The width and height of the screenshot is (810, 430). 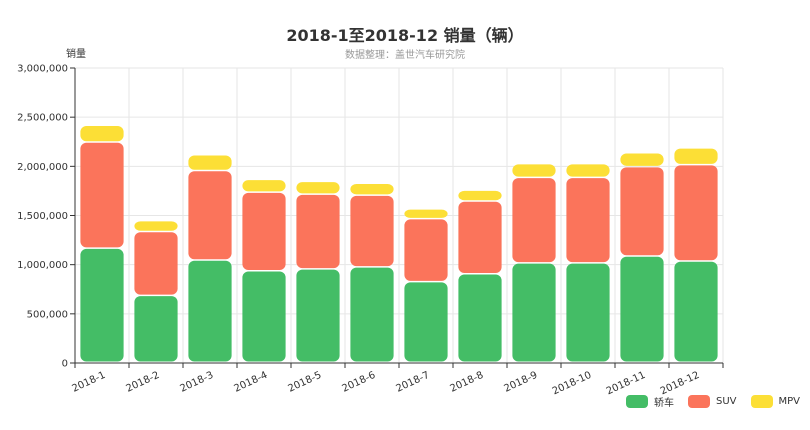 I want to click on y-tick-label: 0, so click(x=65, y=364).